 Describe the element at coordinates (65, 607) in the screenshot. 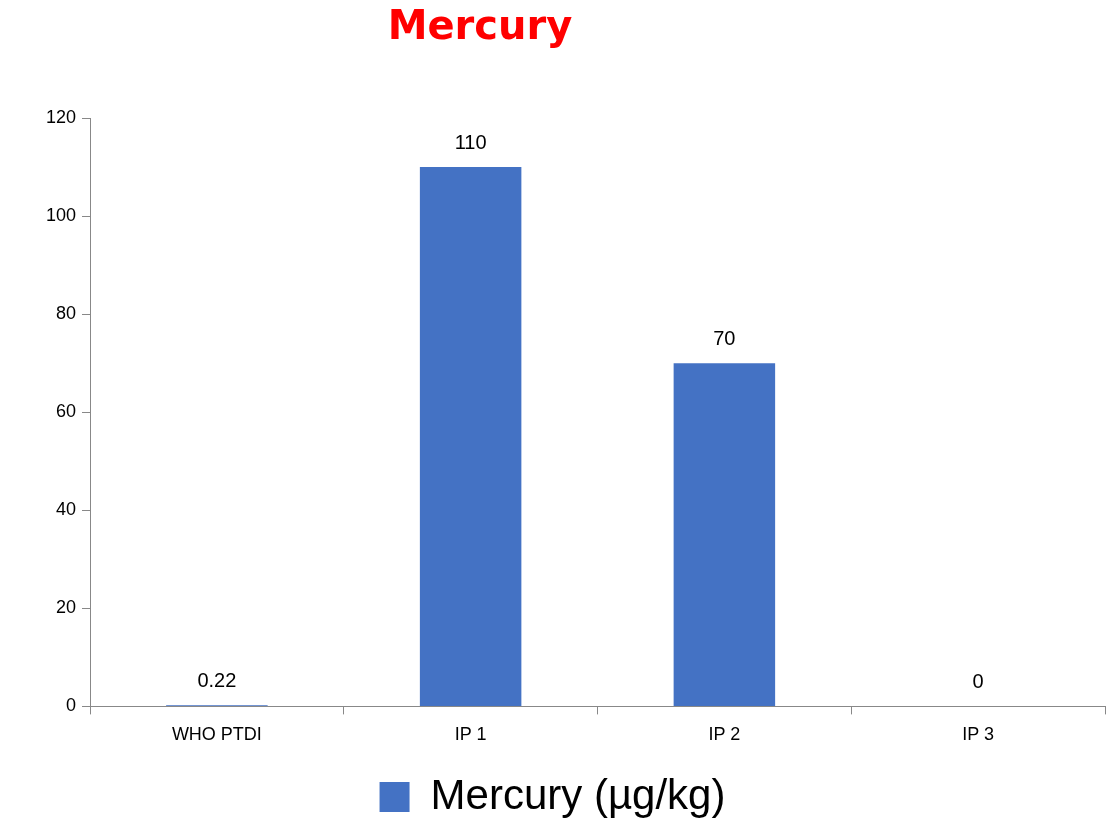

I see `y-tick-label: 20` at that location.